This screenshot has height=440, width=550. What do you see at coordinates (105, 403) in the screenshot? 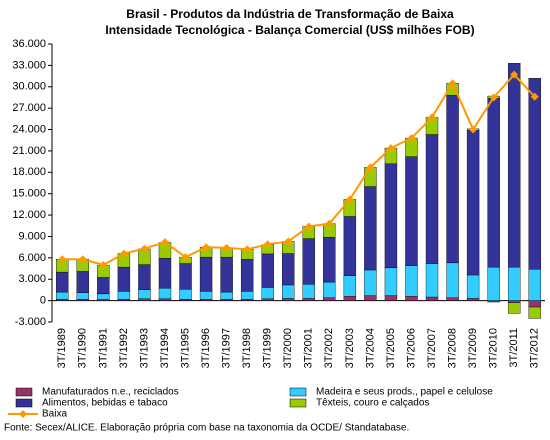
I see `legend-label: Alimentos, bebidas e tabaco` at bounding box center [105, 403].